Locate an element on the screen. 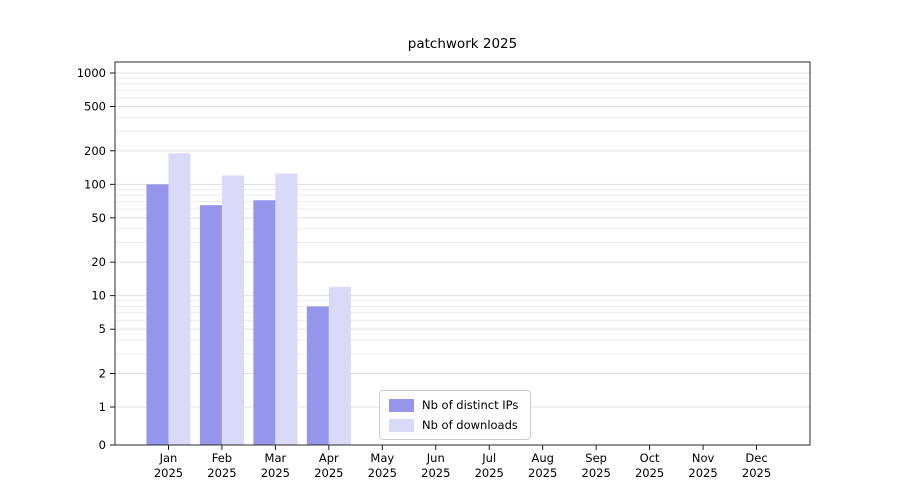  y-tick-label: 0 is located at coordinates (102, 445).